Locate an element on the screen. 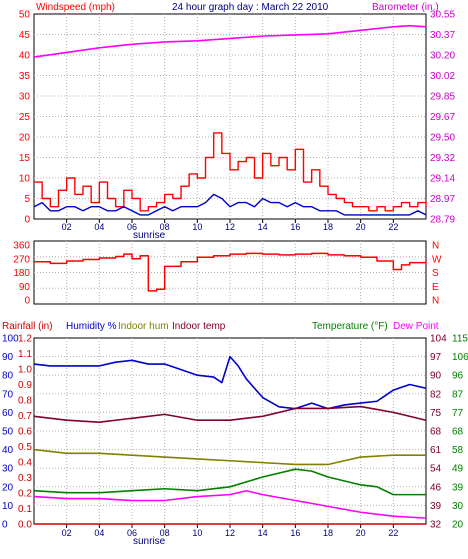 Image resolution: width=468 pixels, height=559 pixels. wind-y-tick-label: 0 is located at coordinates (27, 220).